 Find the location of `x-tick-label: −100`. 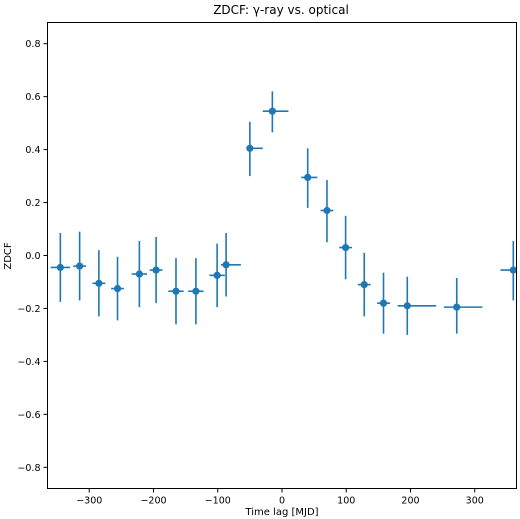

x-tick-label: −100 is located at coordinates (218, 501).